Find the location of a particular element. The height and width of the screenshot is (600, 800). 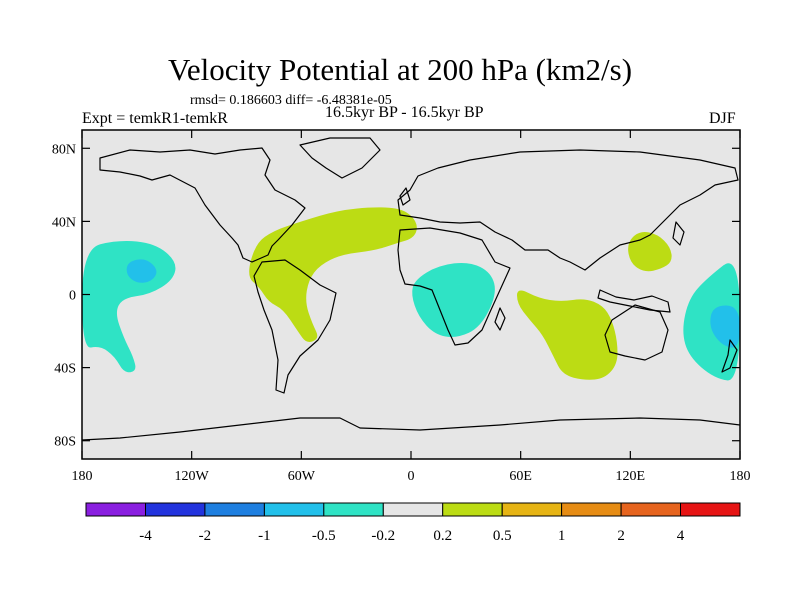

x-tick-label: 120E is located at coordinates (631, 476).